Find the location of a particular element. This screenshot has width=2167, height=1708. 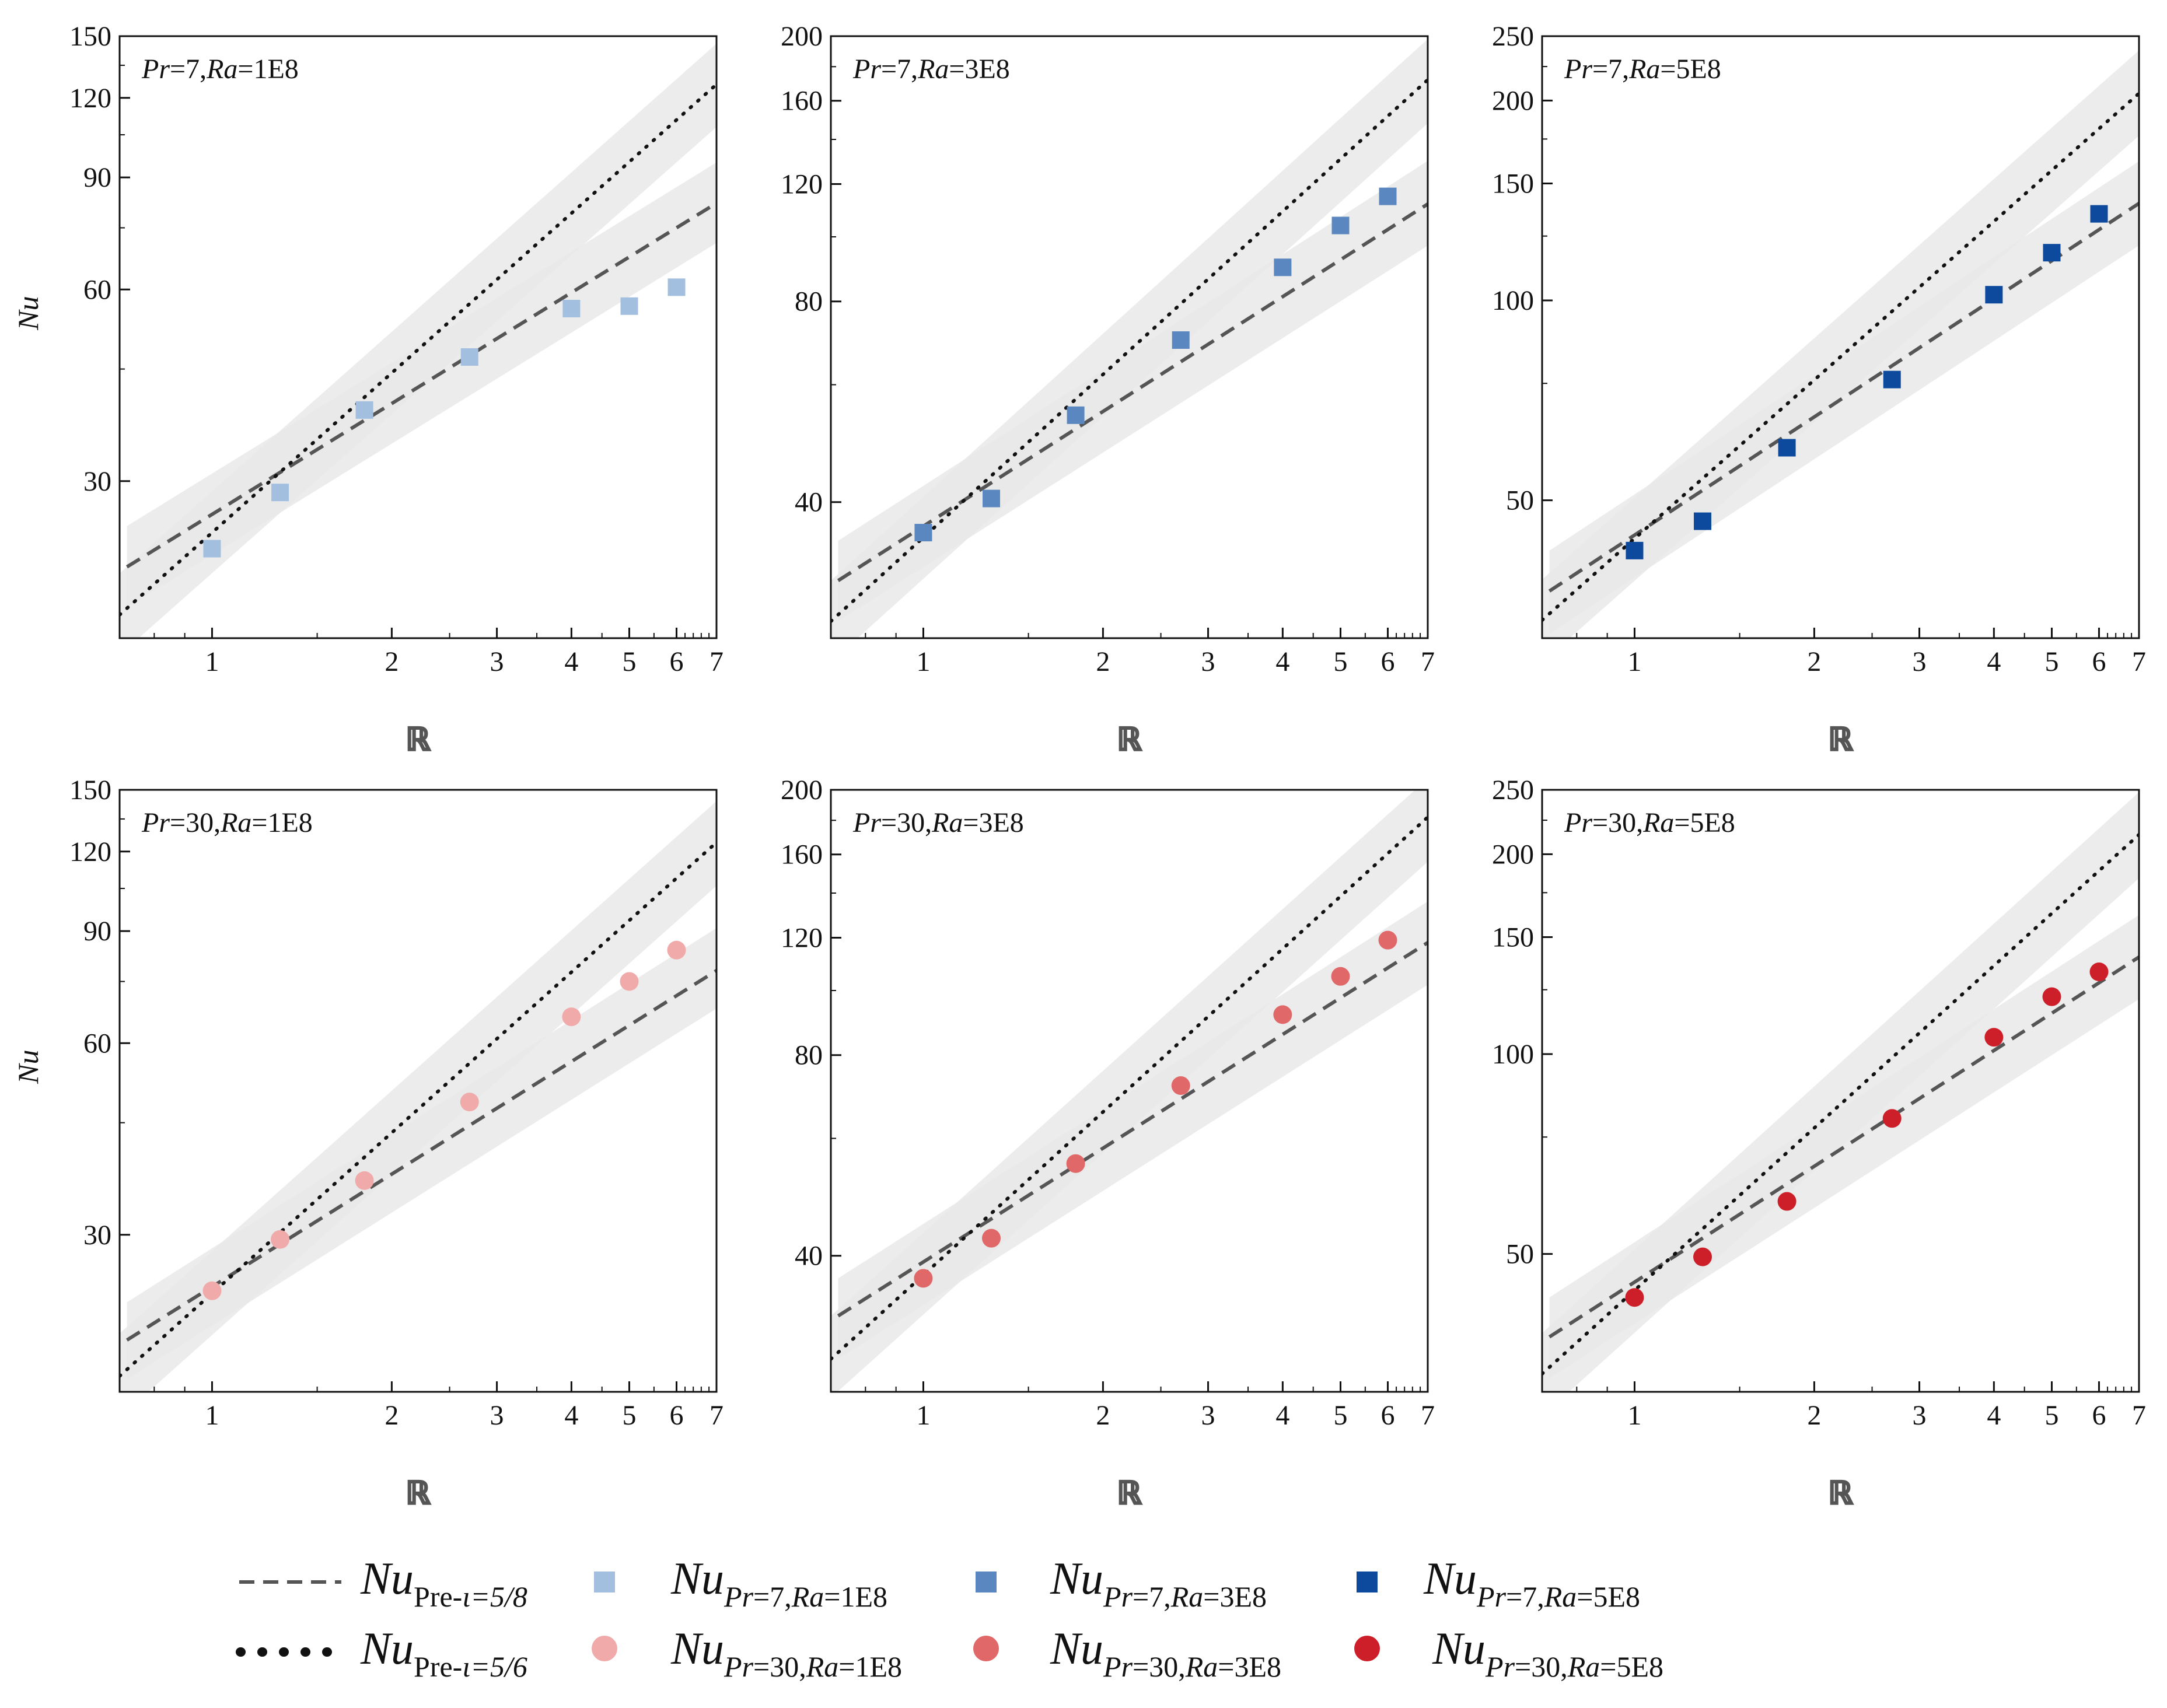

legend-subscript: Pr=7,Ra=5E8 is located at coordinates (1558, 1596).